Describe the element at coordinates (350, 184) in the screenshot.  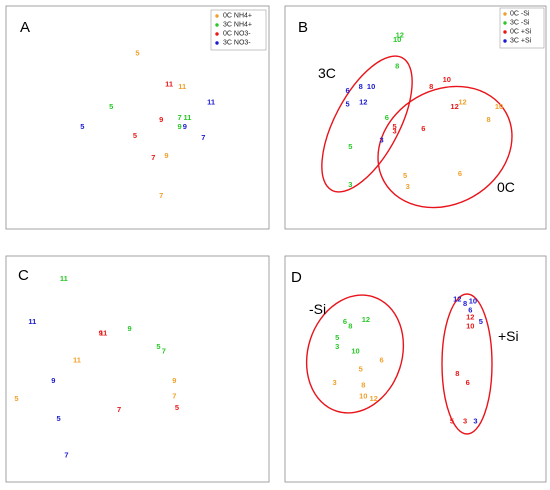
I see `point-b-5: 3` at that location.